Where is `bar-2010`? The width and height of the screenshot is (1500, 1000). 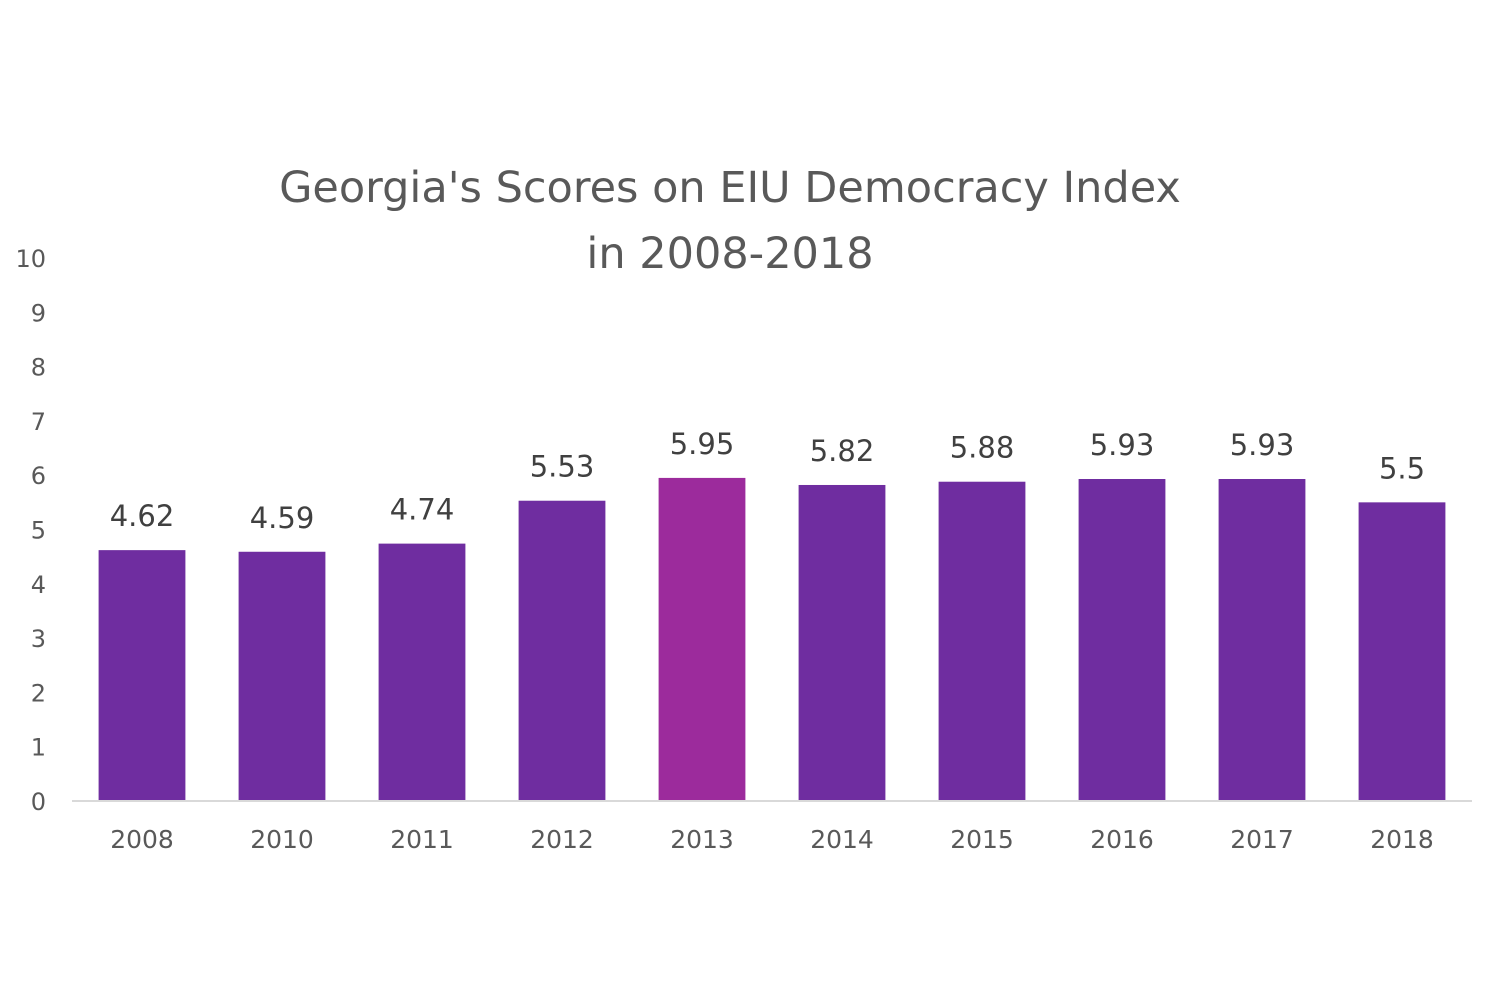 bar-2010 is located at coordinates (282, 676).